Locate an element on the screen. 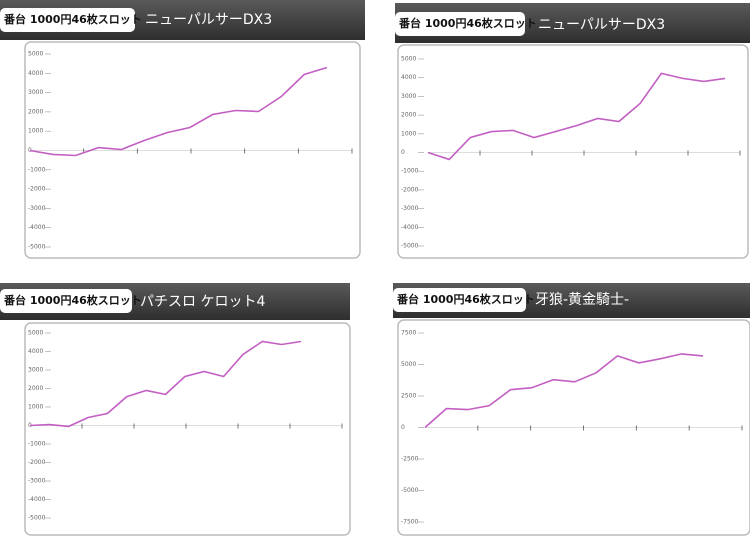  y-tick-label: -2500 is located at coordinates (410, 459).